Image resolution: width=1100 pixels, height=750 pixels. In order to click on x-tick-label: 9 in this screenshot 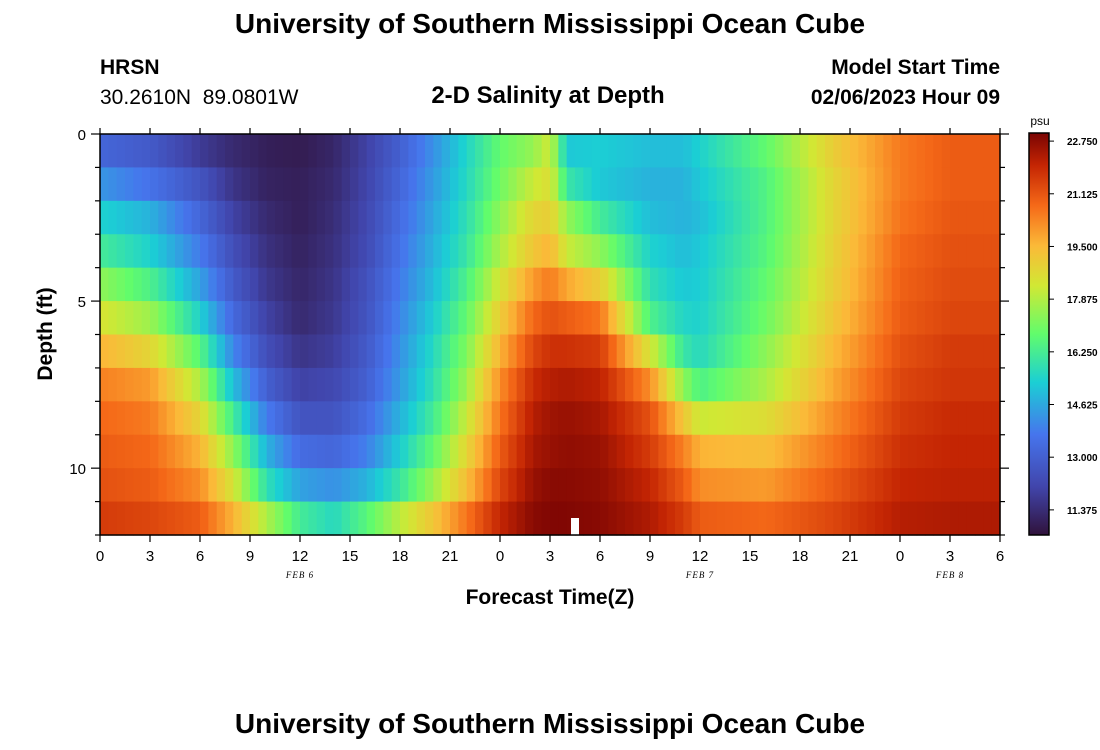, I will do `click(650, 556)`.